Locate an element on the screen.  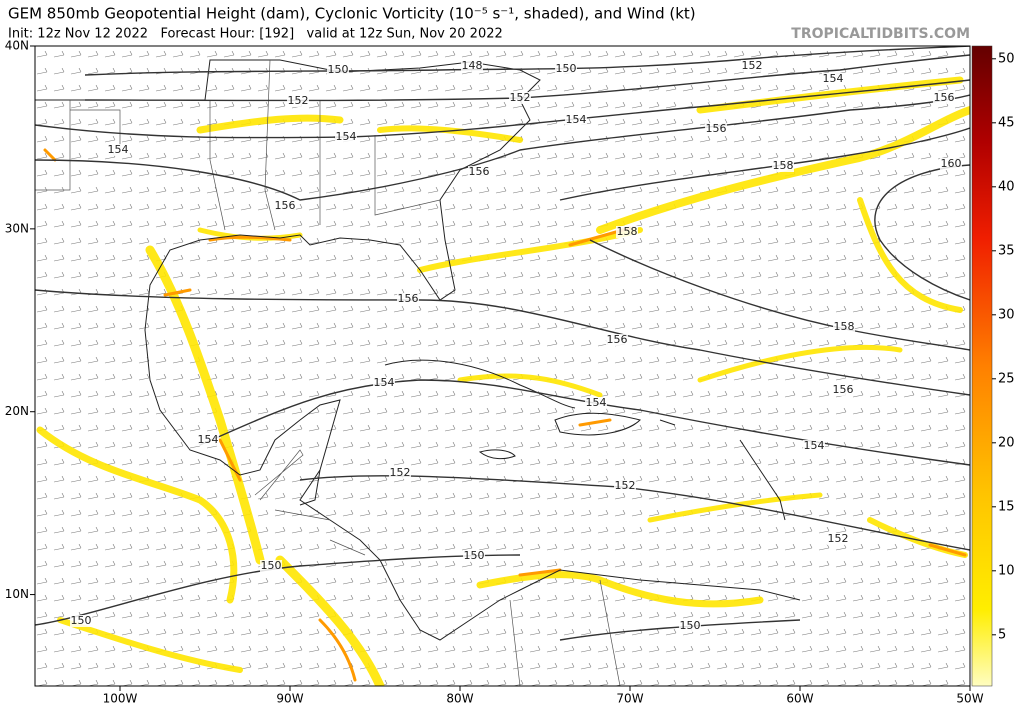
y-tick-label: 20N is located at coordinates (17, 411).